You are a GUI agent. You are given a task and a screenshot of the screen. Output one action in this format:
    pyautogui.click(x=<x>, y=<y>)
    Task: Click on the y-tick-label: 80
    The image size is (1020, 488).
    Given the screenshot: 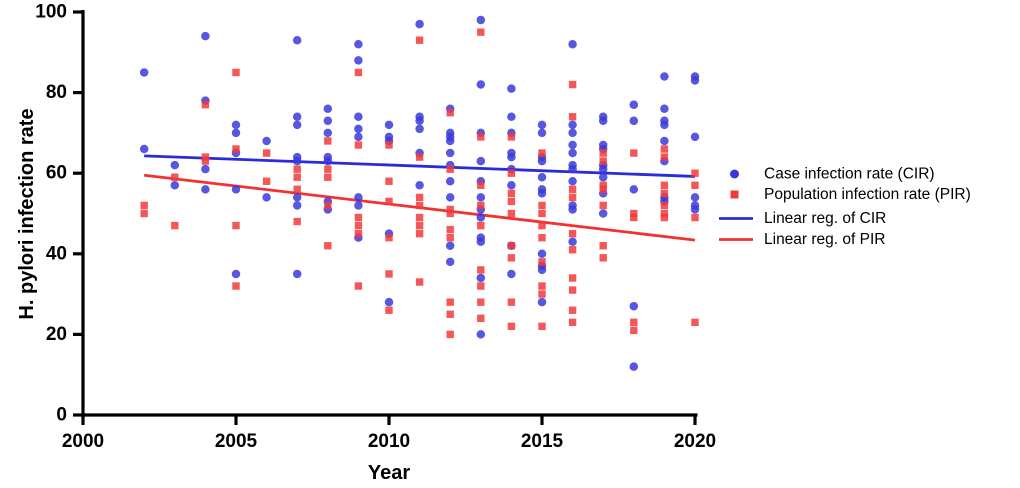 What is the action you would take?
    pyautogui.click(x=56, y=92)
    